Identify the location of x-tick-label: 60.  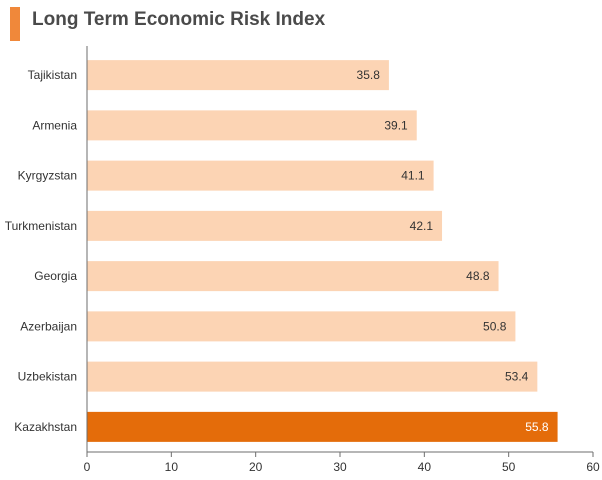
(593, 467).